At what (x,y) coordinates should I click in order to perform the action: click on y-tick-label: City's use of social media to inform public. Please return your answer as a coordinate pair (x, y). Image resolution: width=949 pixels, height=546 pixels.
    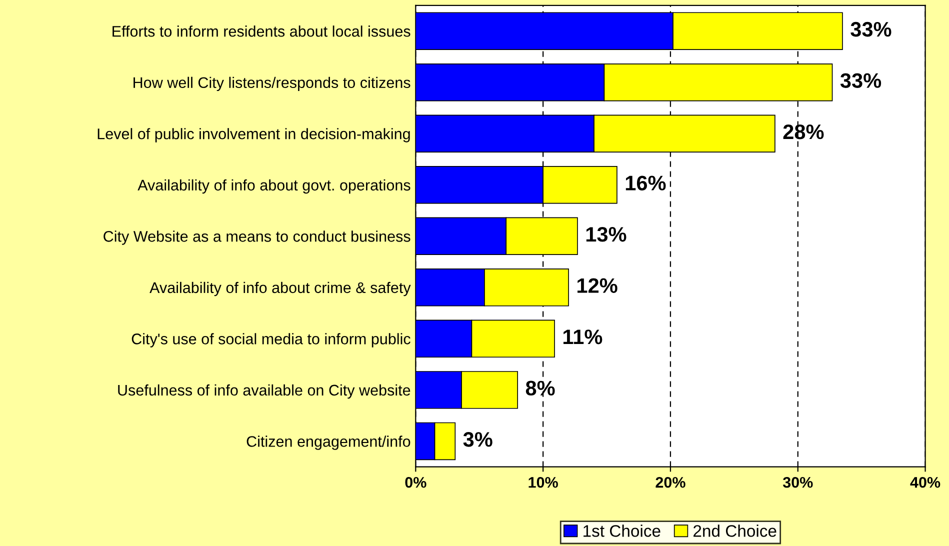
    Looking at the image, I should click on (271, 340).